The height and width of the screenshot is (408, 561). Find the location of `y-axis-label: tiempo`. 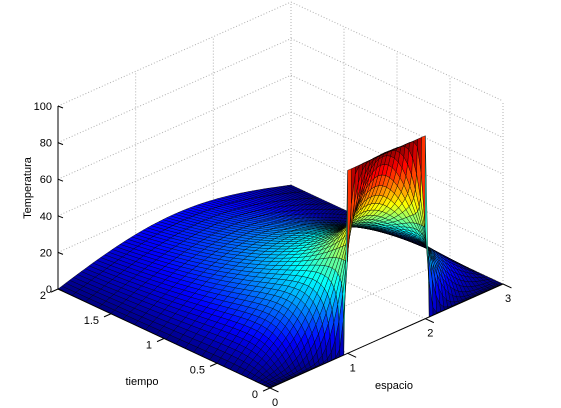

y-axis-label: tiempo is located at coordinates (141, 382).